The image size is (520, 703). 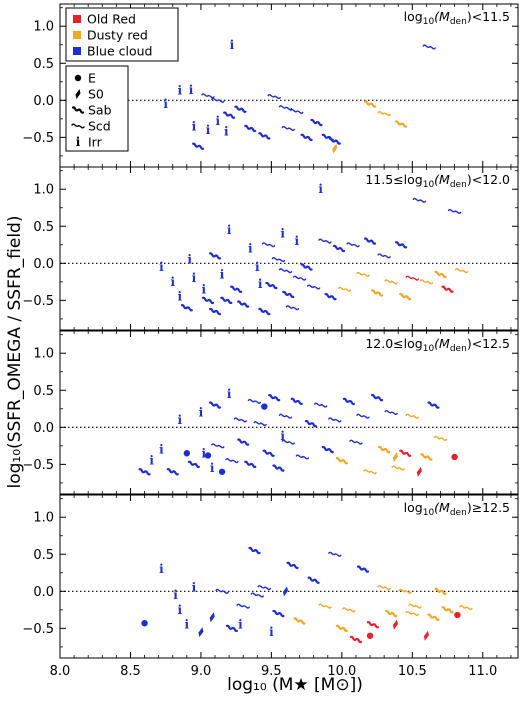 What do you see at coordinates (130, 671) in the screenshot?
I see `x-tick-label: 8.5` at bounding box center [130, 671].